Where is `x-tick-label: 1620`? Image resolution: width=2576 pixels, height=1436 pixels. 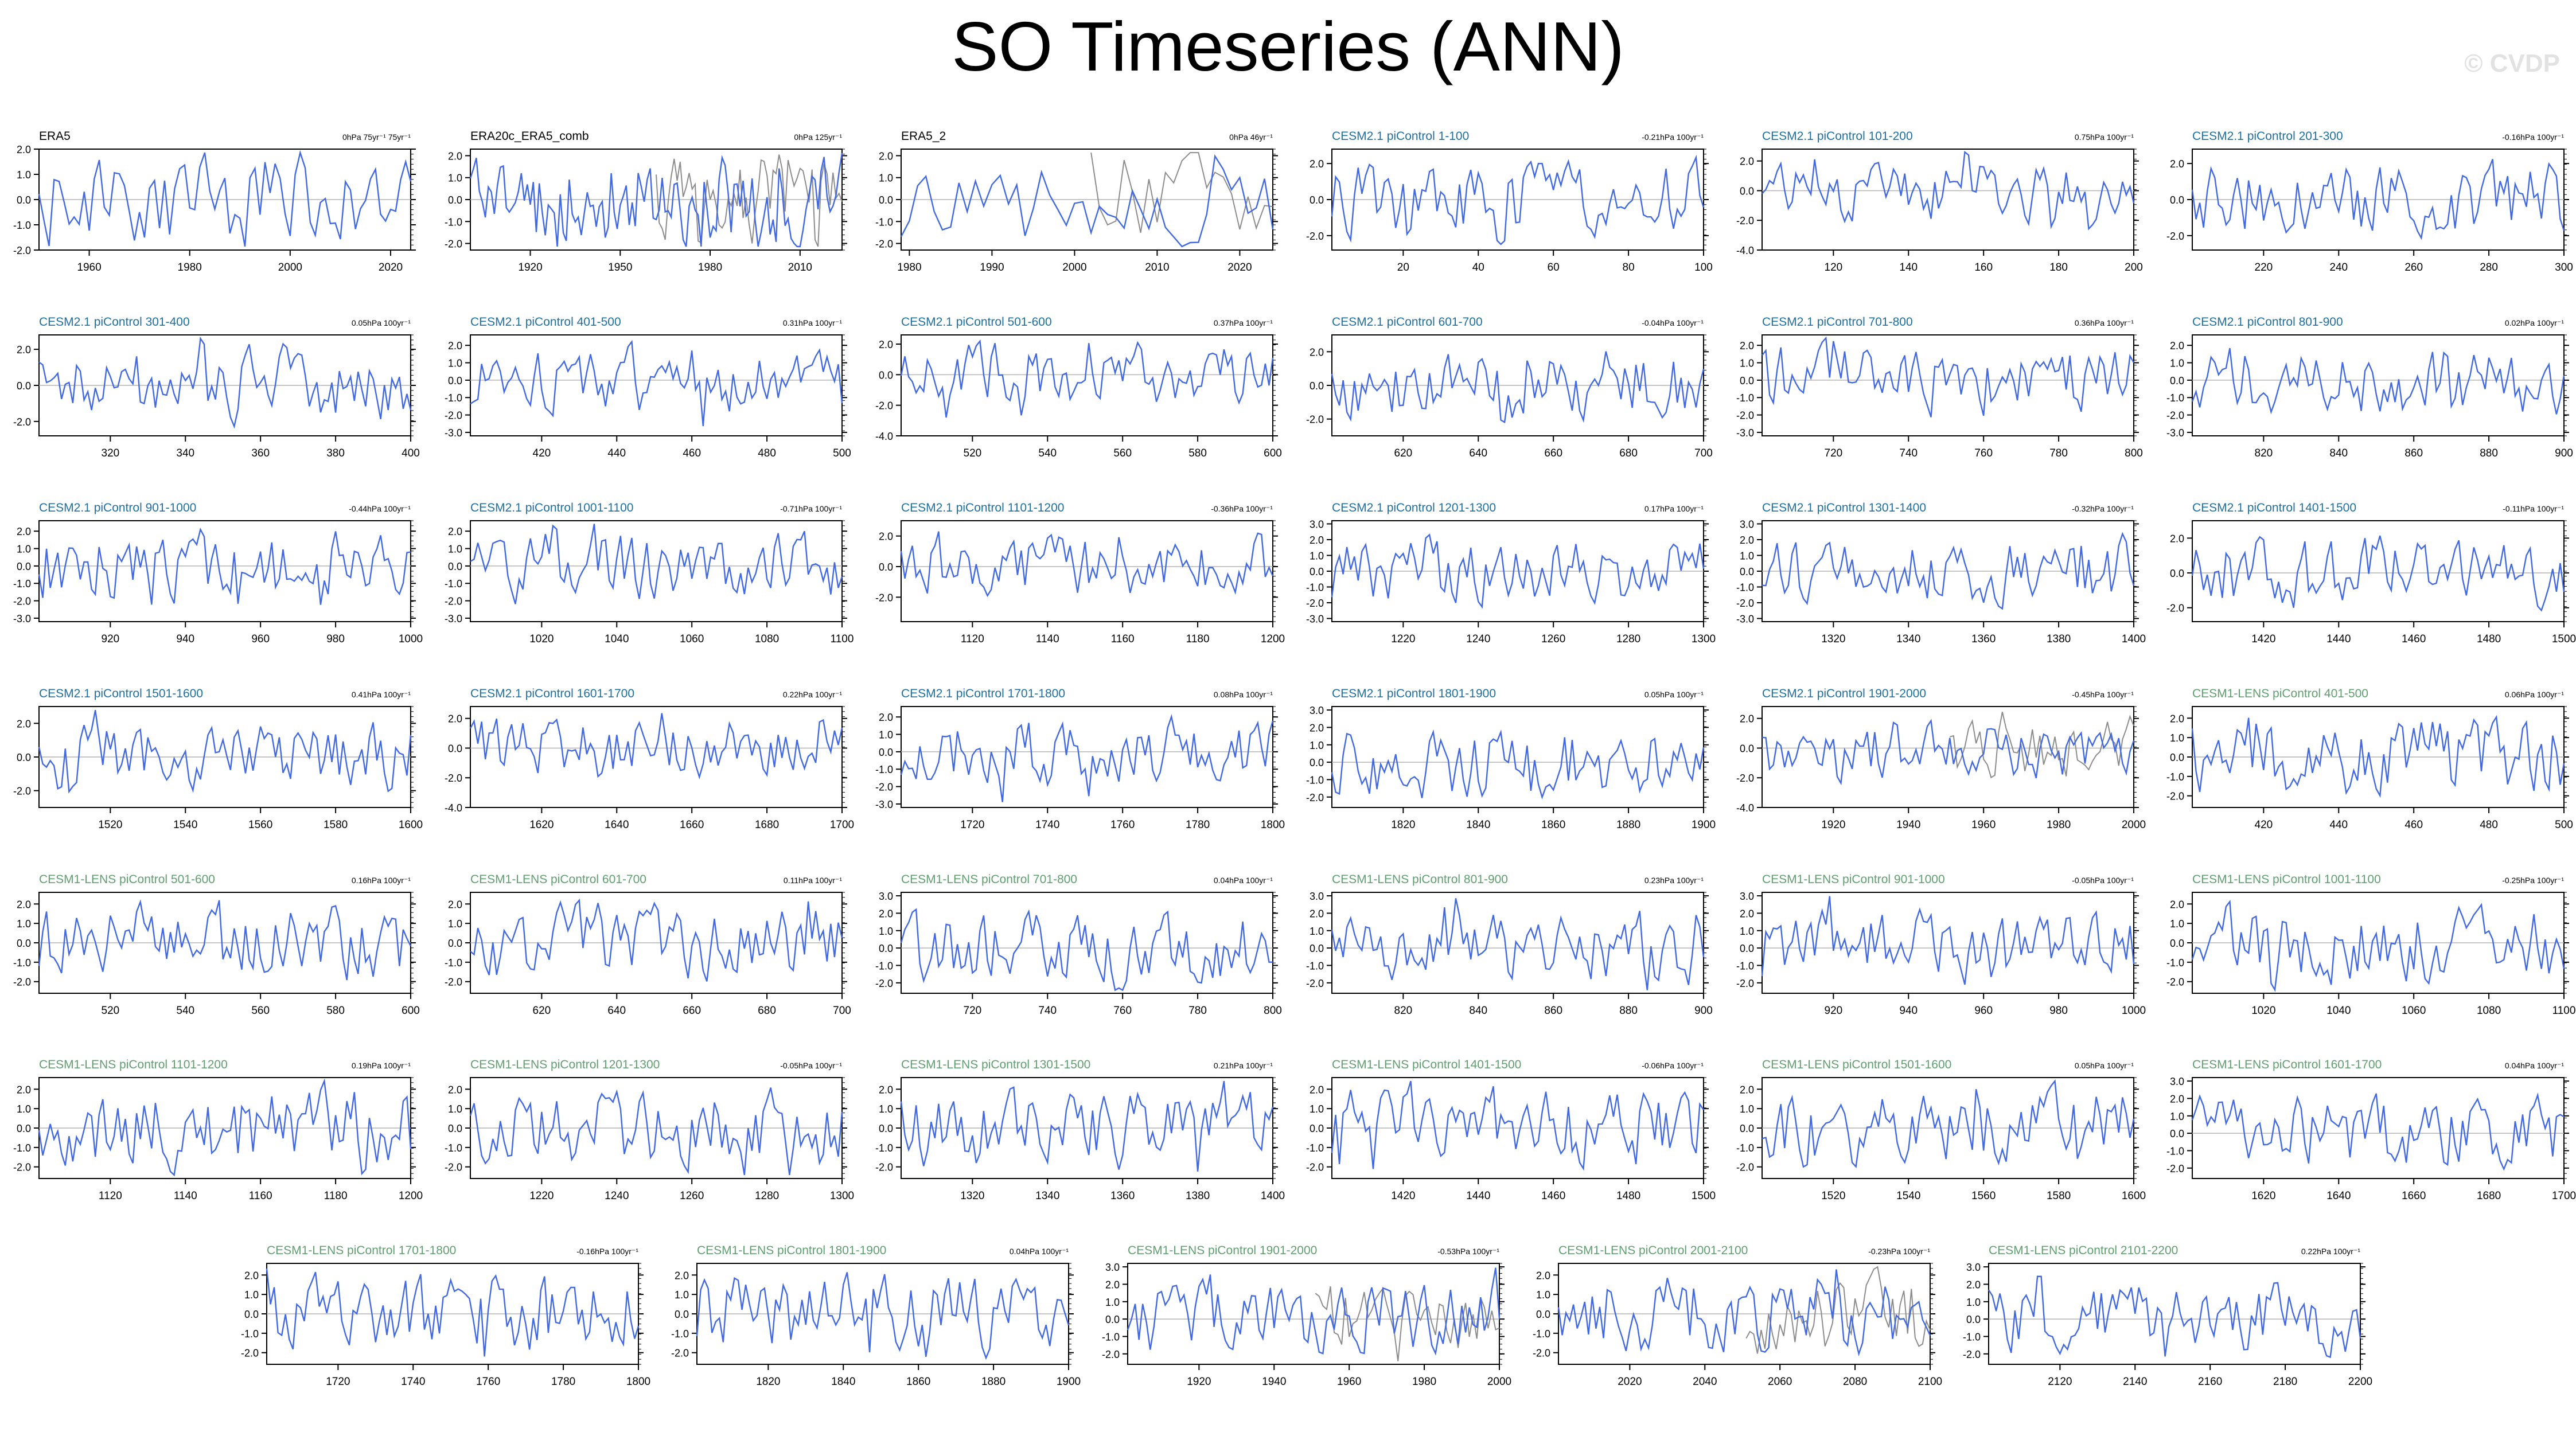 x-tick-label: 1620 is located at coordinates (542, 825).